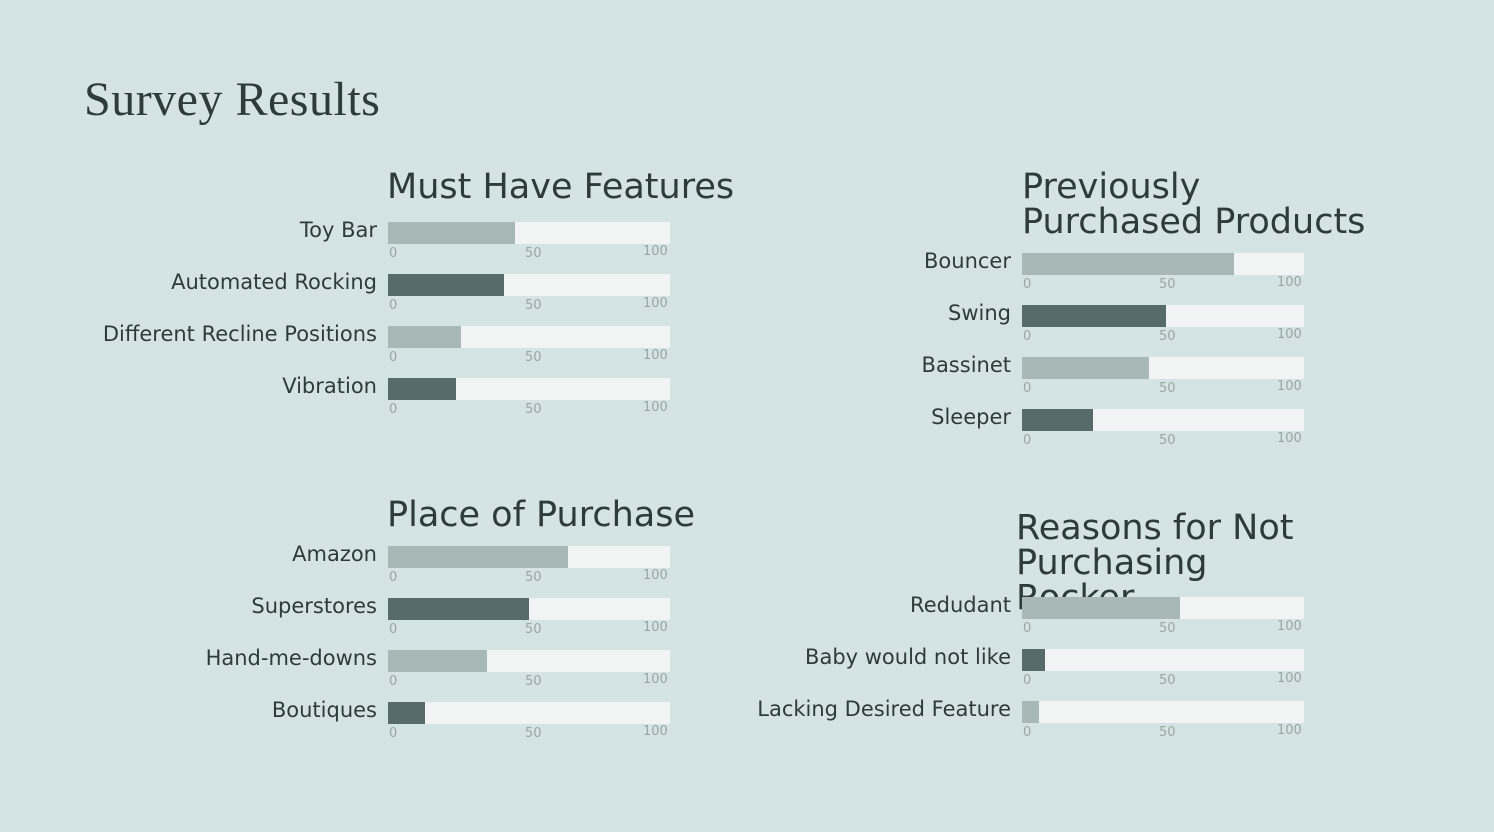 Image resolution: width=1494 pixels, height=832 pixels. Describe the element at coordinates (966, 365) in the screenshot. I see `bar-label-bassinet: Bassinet` at that location.